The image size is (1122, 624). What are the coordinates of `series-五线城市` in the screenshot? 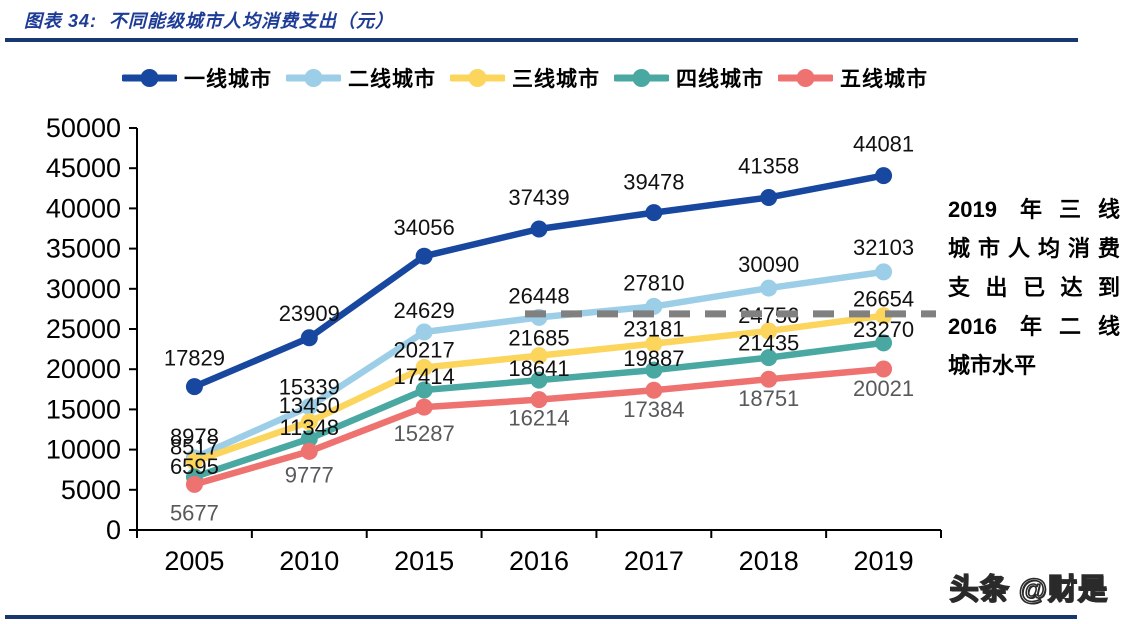 It's located at (539, 426).